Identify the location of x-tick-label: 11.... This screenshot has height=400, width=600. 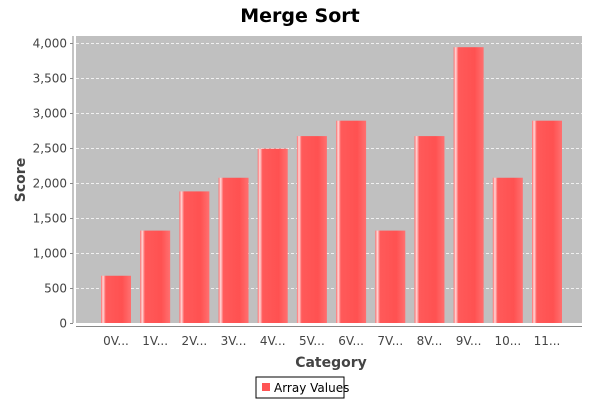
(547, 341).